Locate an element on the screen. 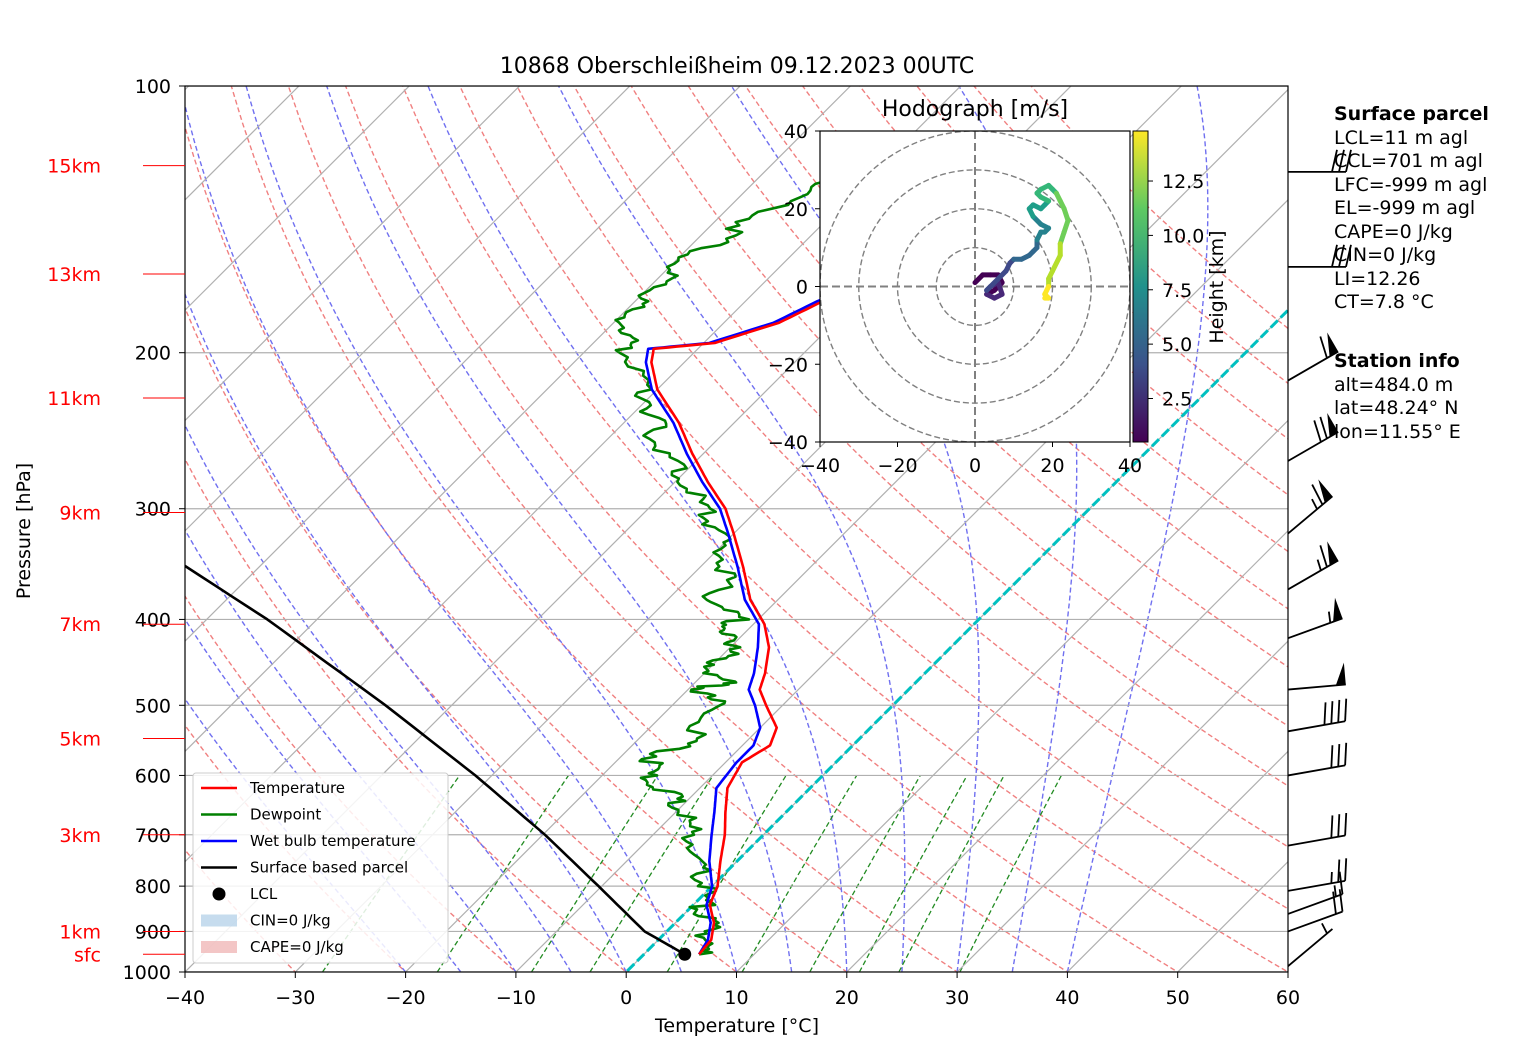 The width and height of the screenshot is (1517, 1059). height-label: 1km is located at coordinates (80, 932).